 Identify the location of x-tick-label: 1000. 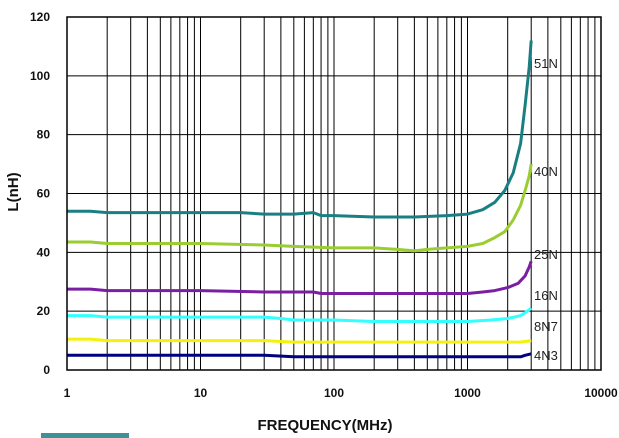
(467, 393).